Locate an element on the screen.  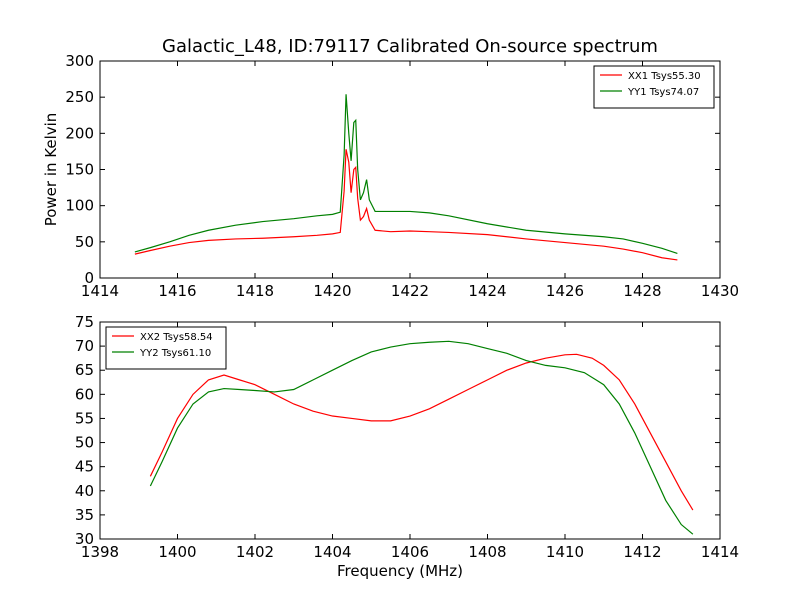
x-tick-label: 1426 is located at coordinates (565, 291).